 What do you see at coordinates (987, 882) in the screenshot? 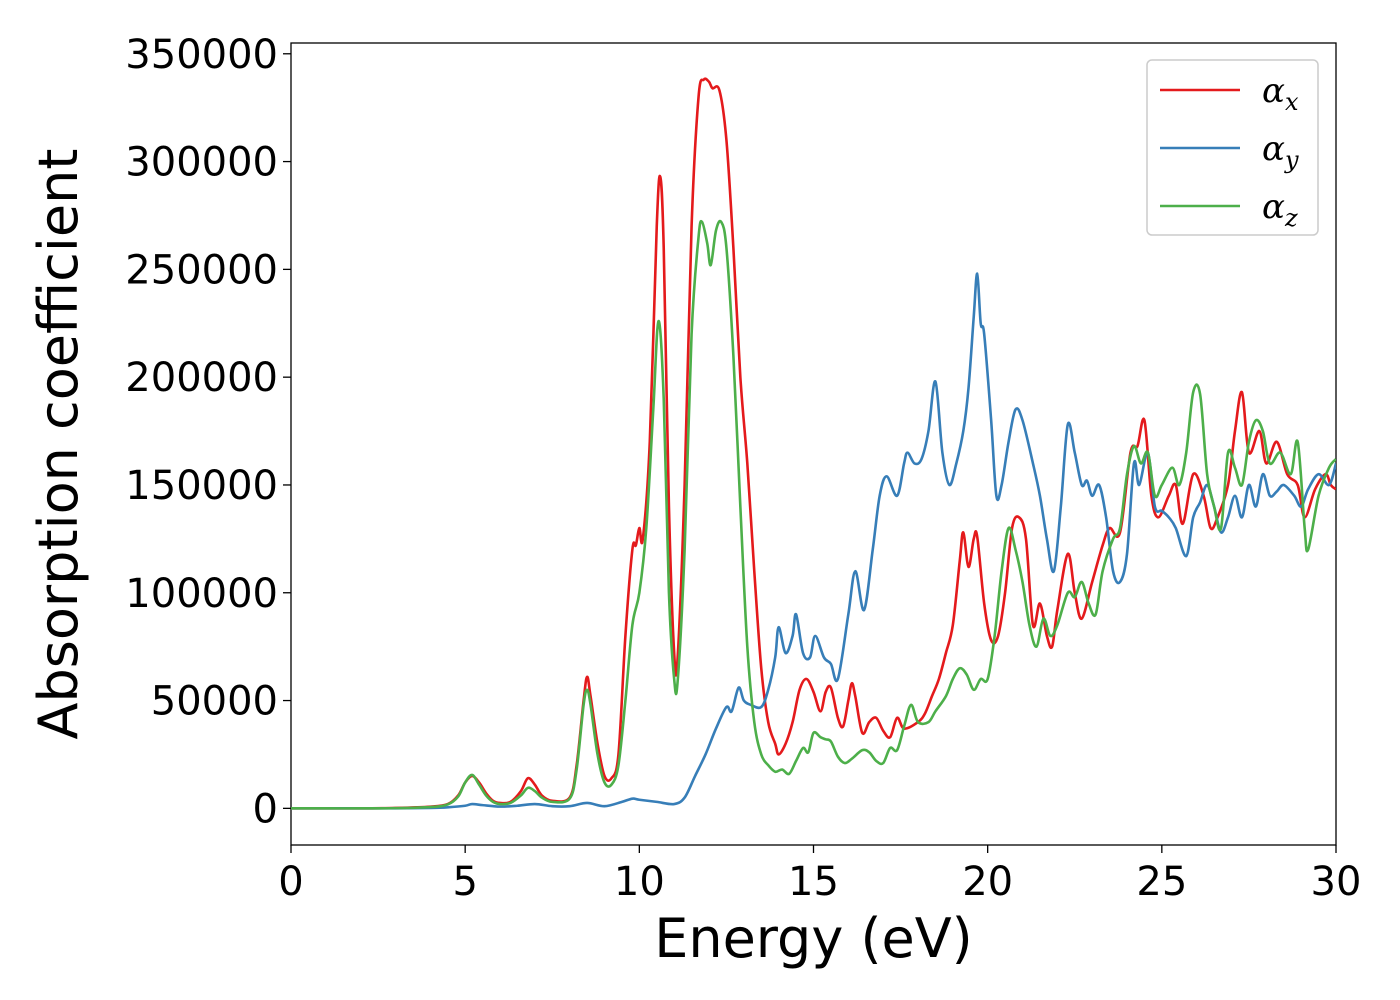
I see `x-tick-label: 20` at bounding box center [987, 882].